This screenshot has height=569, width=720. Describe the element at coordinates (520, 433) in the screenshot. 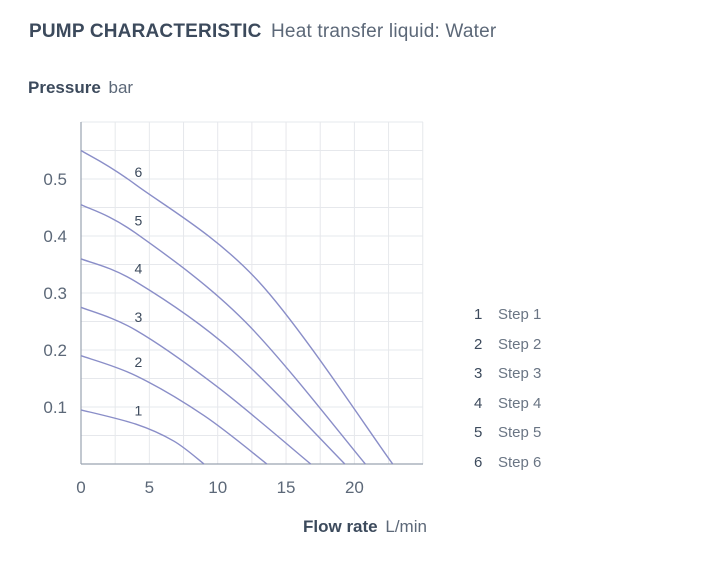

I see `legend-label: Step 5` at that location.